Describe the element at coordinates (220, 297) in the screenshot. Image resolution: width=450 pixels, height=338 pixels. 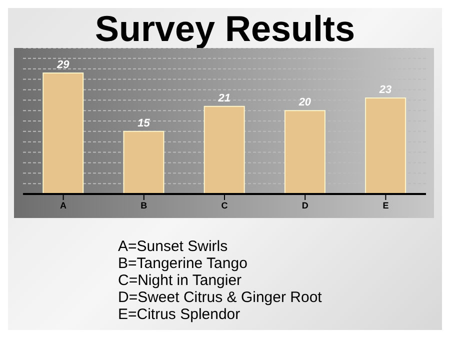
I see `text: D=Sweet Citrus & Ginger Root` at that location.